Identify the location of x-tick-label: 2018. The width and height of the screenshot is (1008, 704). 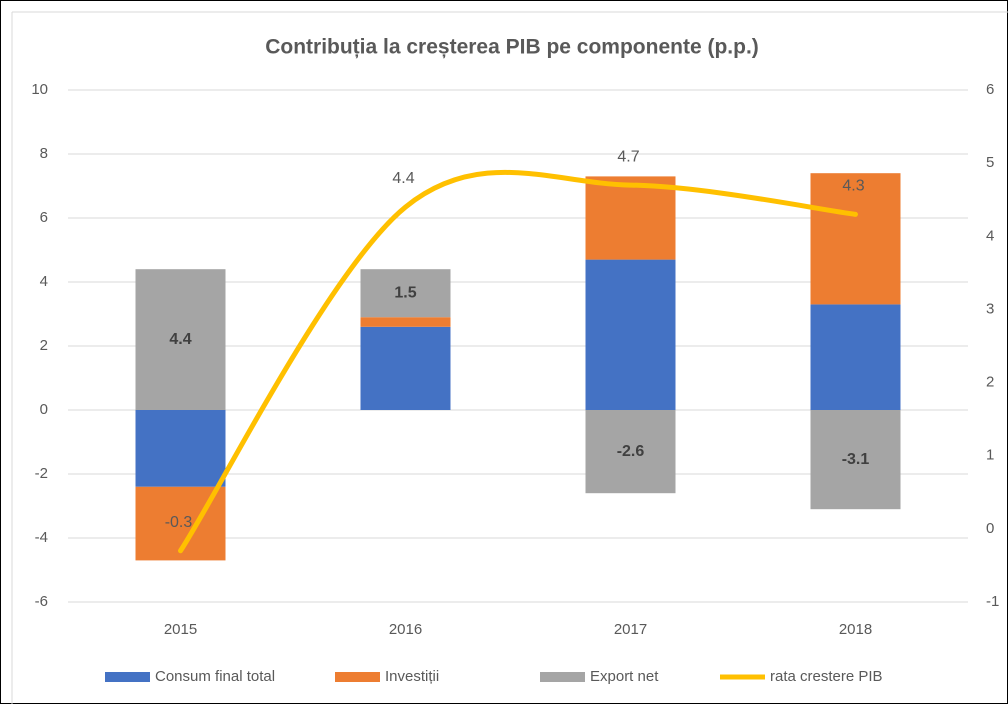
(855, 629).